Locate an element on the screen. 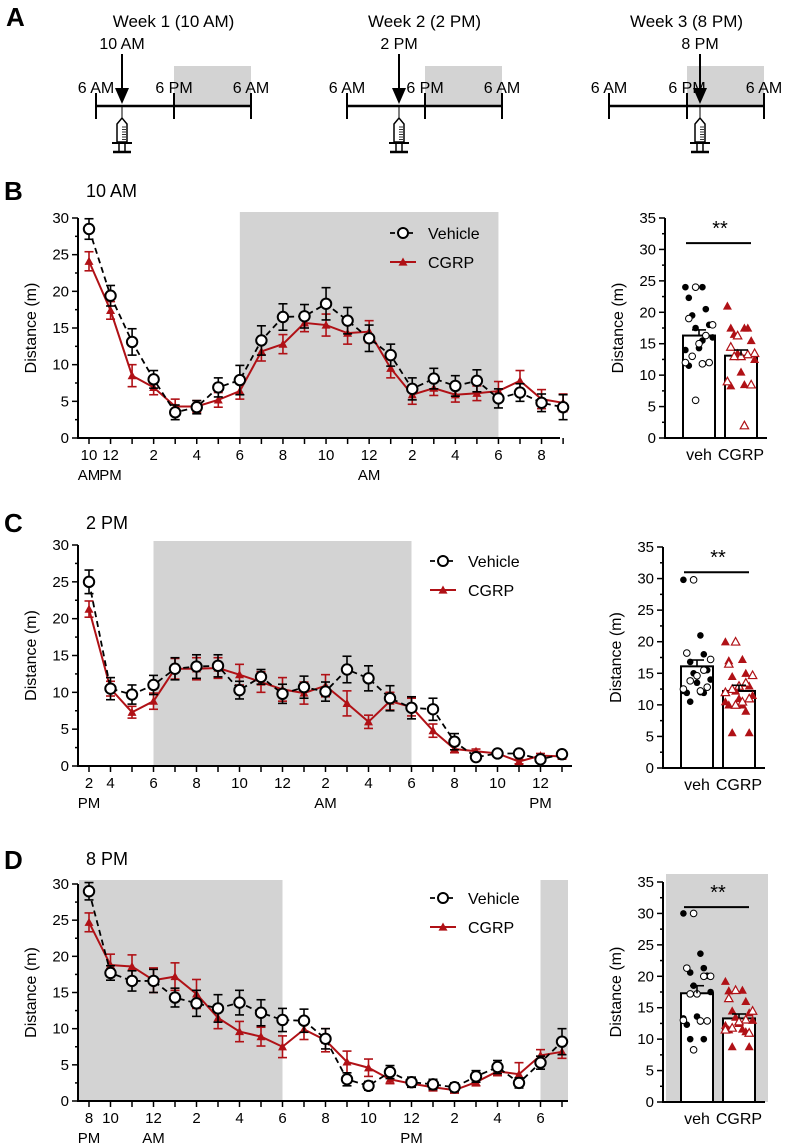  x-tick-label: 10 is located at coordinates (89, 455).